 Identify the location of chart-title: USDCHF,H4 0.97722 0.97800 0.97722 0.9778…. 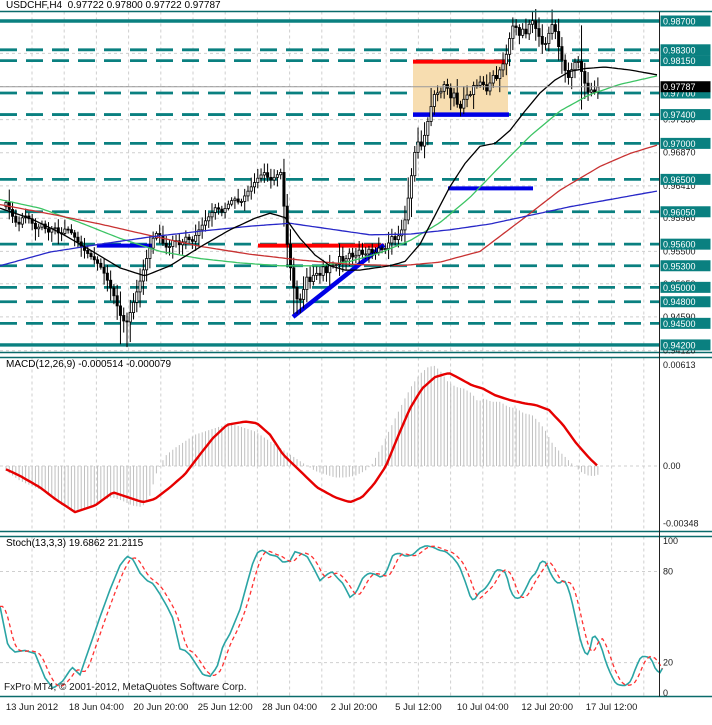
(113, 5).